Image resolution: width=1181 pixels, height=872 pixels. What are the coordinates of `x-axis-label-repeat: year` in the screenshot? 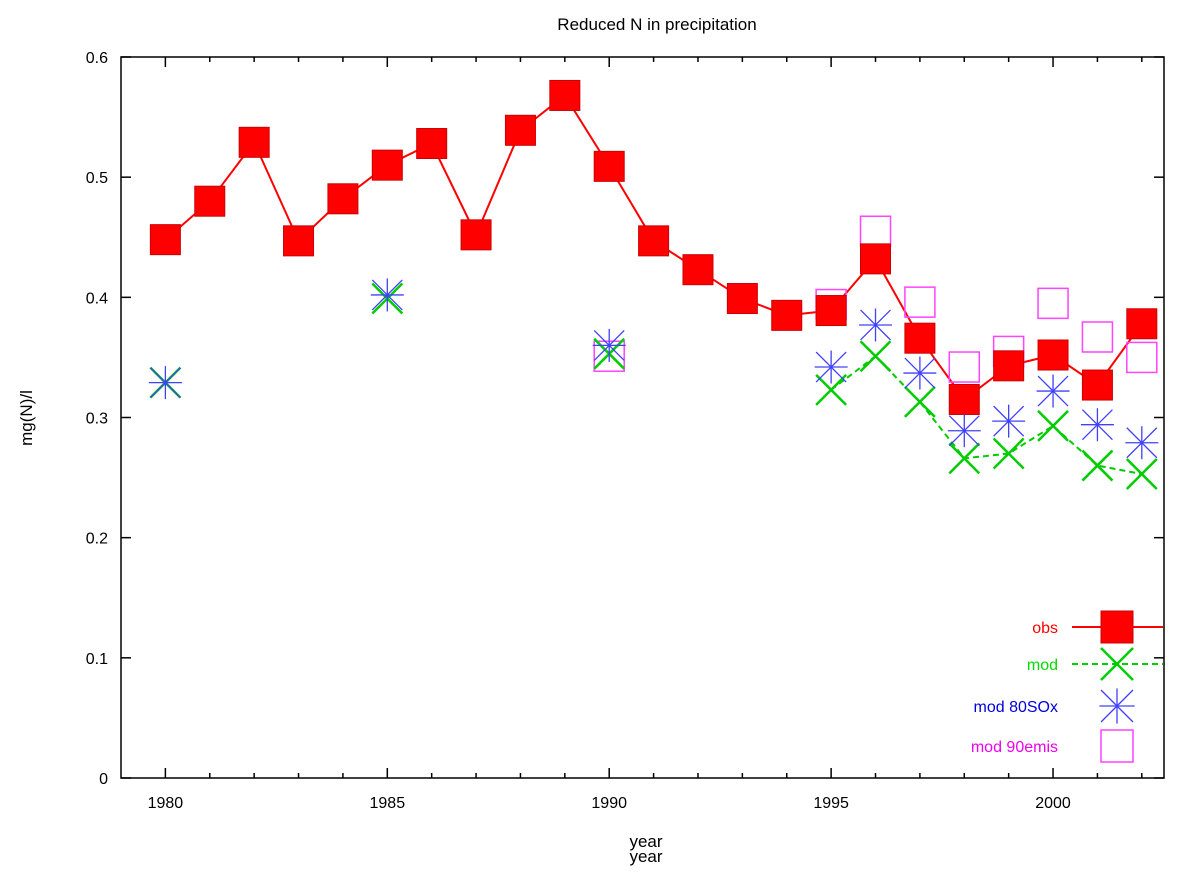 It's located at (645, 856).